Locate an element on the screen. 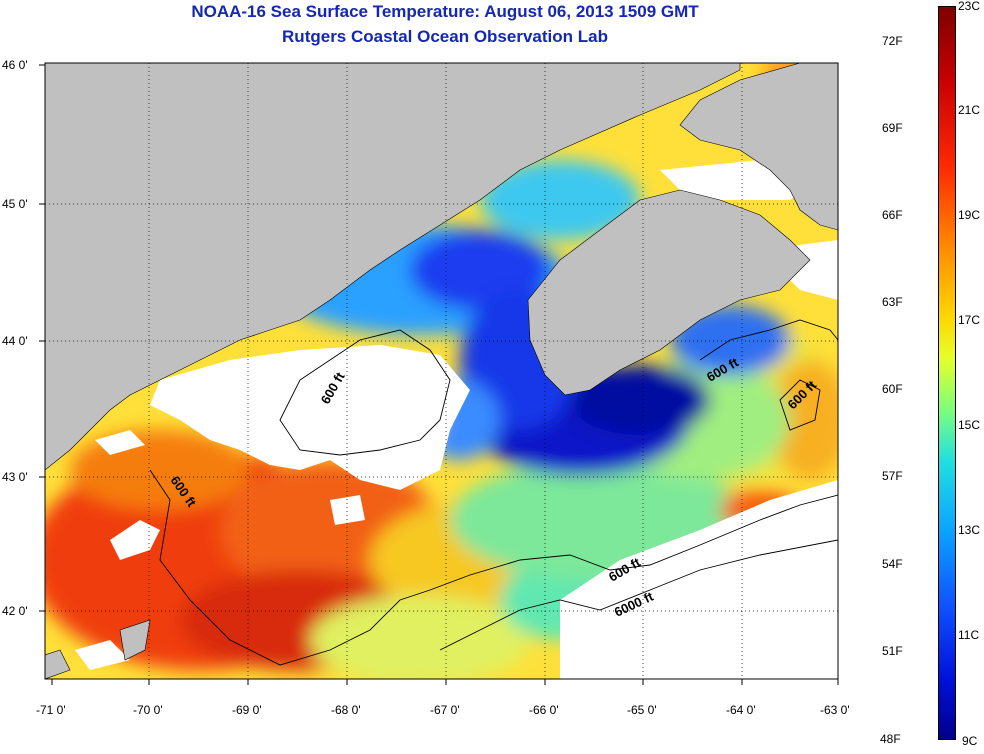 The image size is (984, 754). lat-tick-label: 43 0' is located at coordinates (15, 477).